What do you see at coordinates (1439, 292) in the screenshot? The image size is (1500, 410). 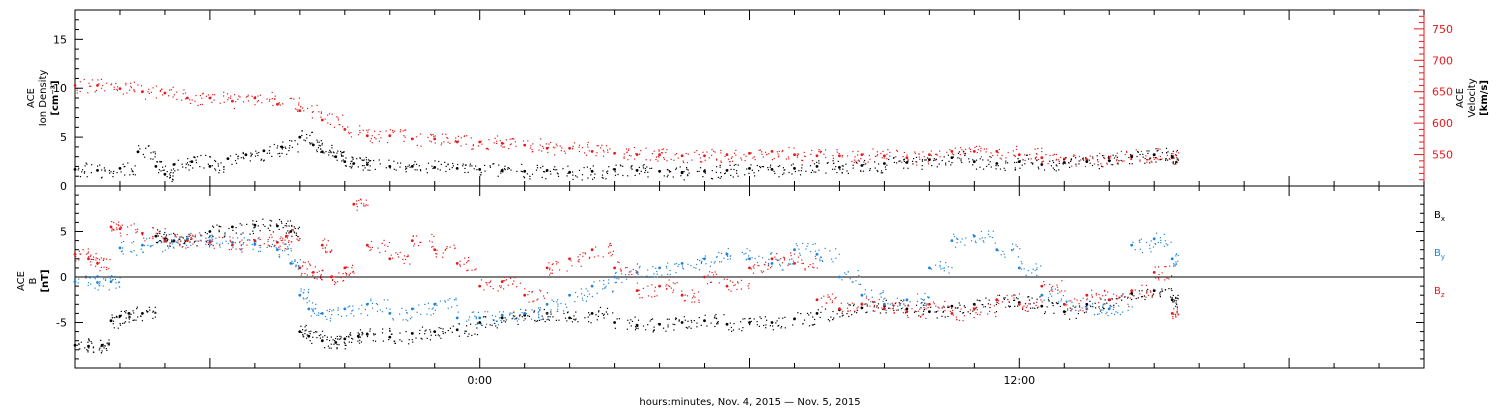 I see `legend-entry-Bz: Bz` at bounding box center [1439, 292].